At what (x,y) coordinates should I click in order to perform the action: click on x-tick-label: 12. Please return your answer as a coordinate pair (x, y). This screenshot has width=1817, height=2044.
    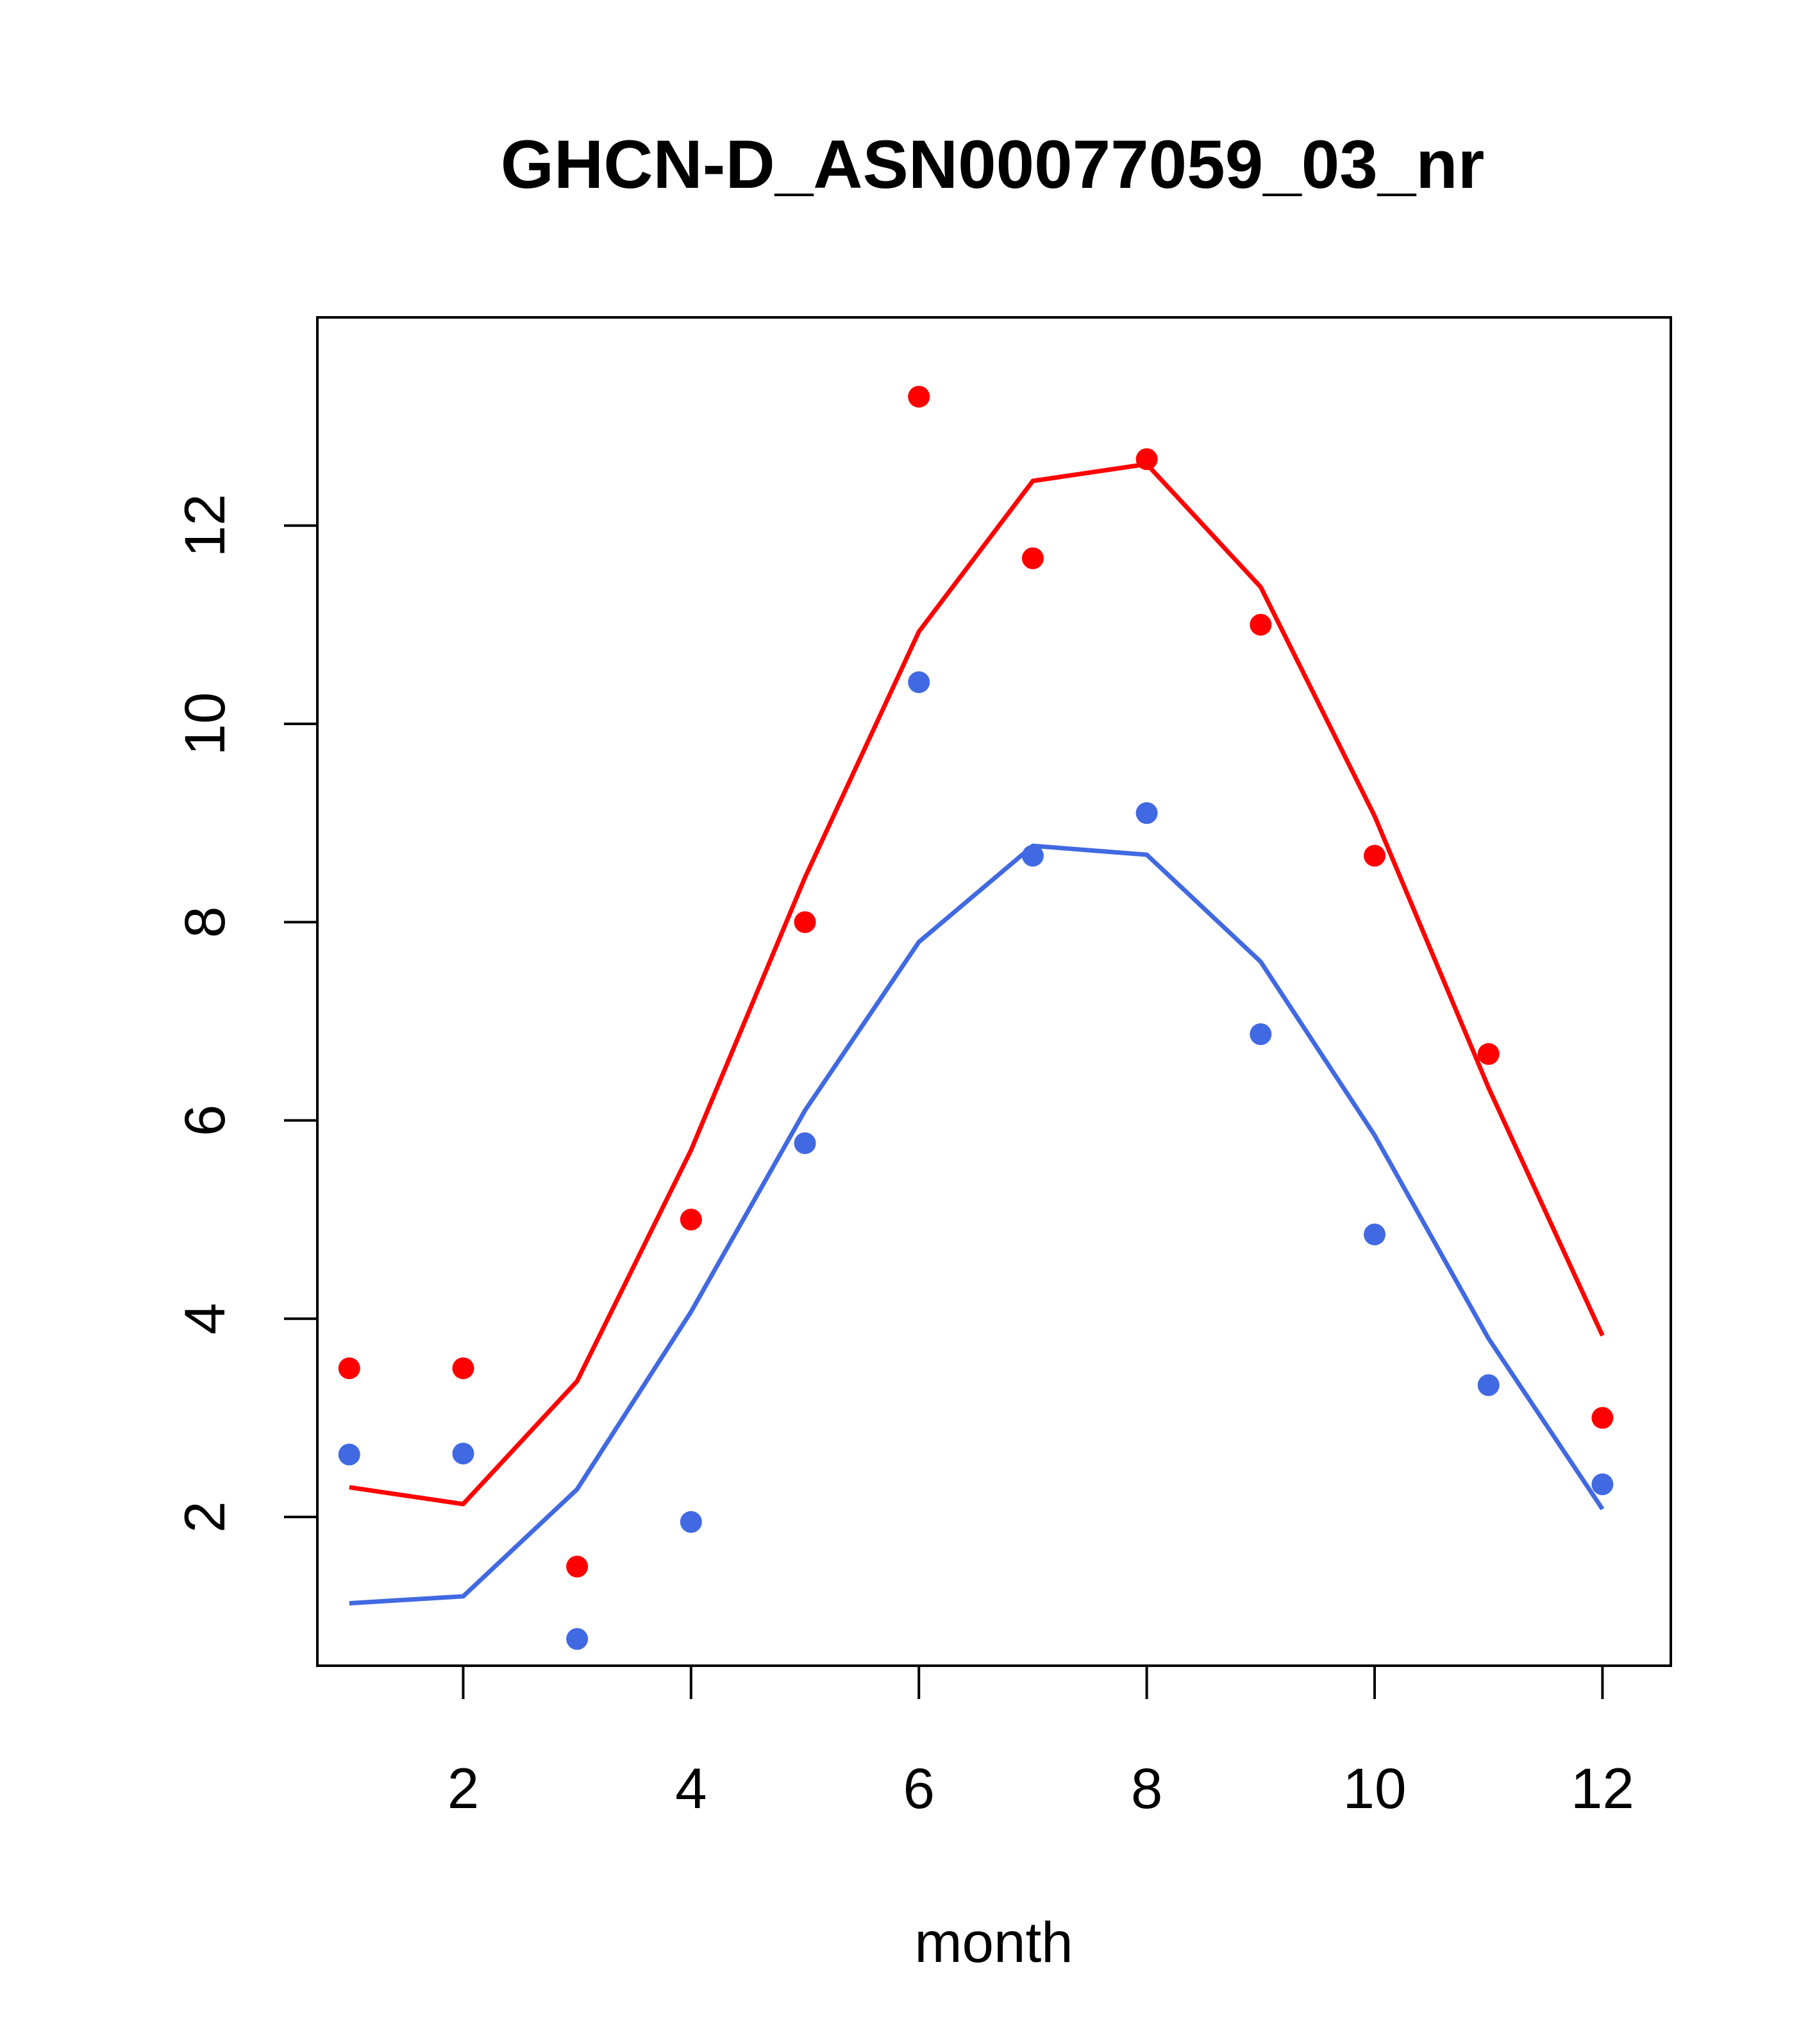
    Looking at the image, I should click on (1602, 1788).